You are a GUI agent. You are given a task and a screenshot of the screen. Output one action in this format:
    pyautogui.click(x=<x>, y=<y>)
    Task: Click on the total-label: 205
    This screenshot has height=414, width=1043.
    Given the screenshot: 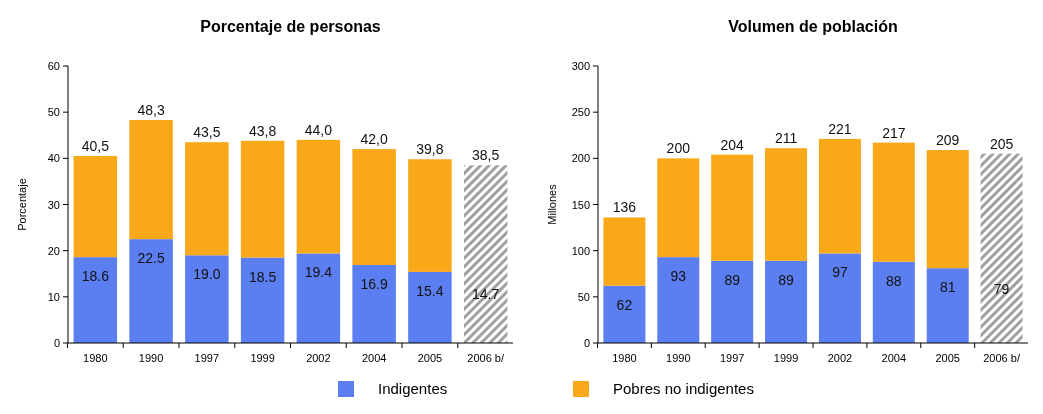 What is the action you would take?
    pyautogui.click(x=1001, y=143)
    